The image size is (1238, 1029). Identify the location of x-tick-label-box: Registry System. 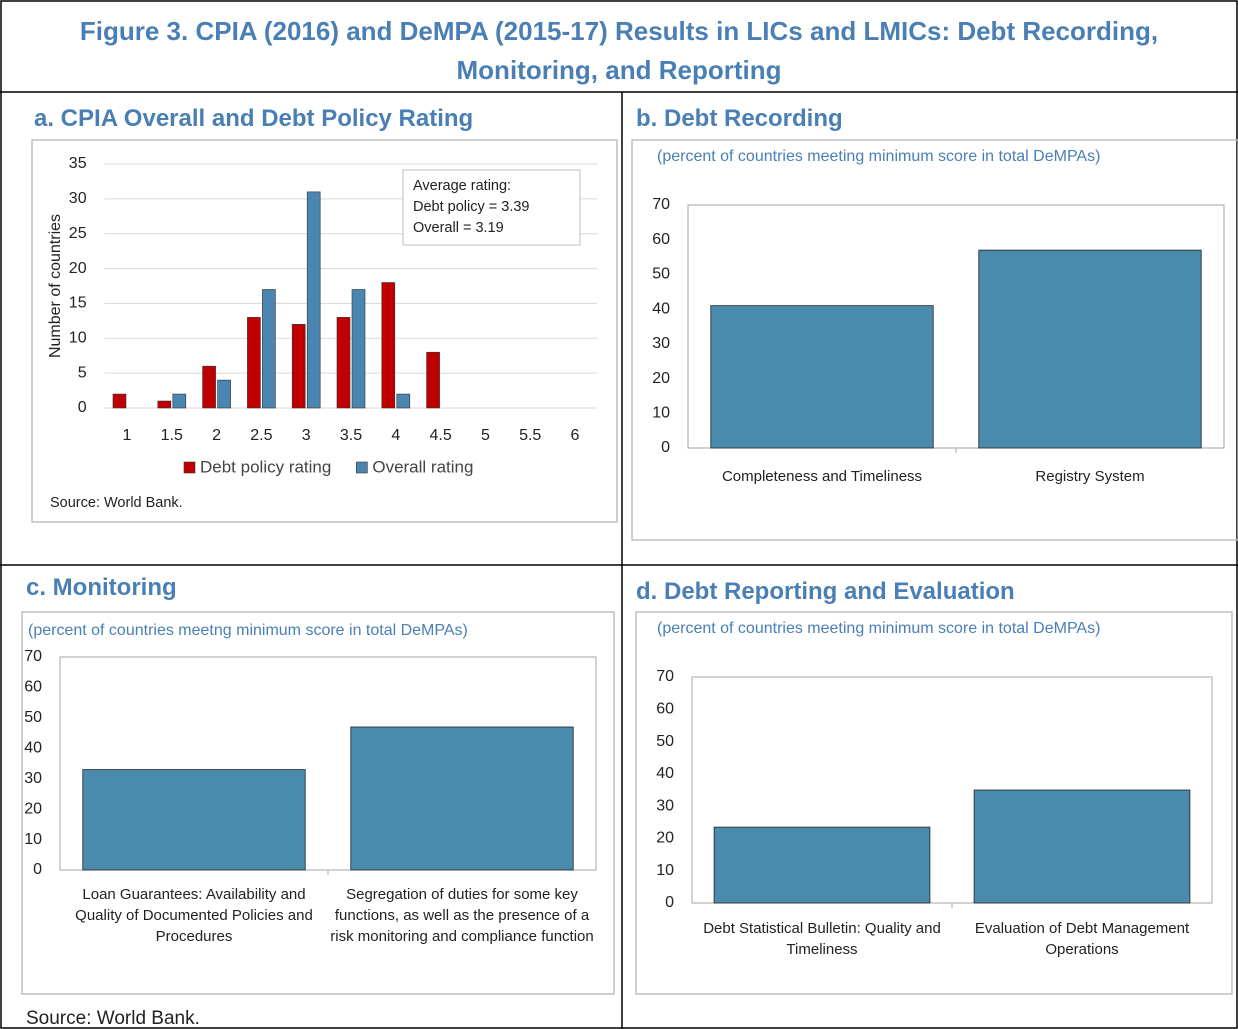
(1090, 476).